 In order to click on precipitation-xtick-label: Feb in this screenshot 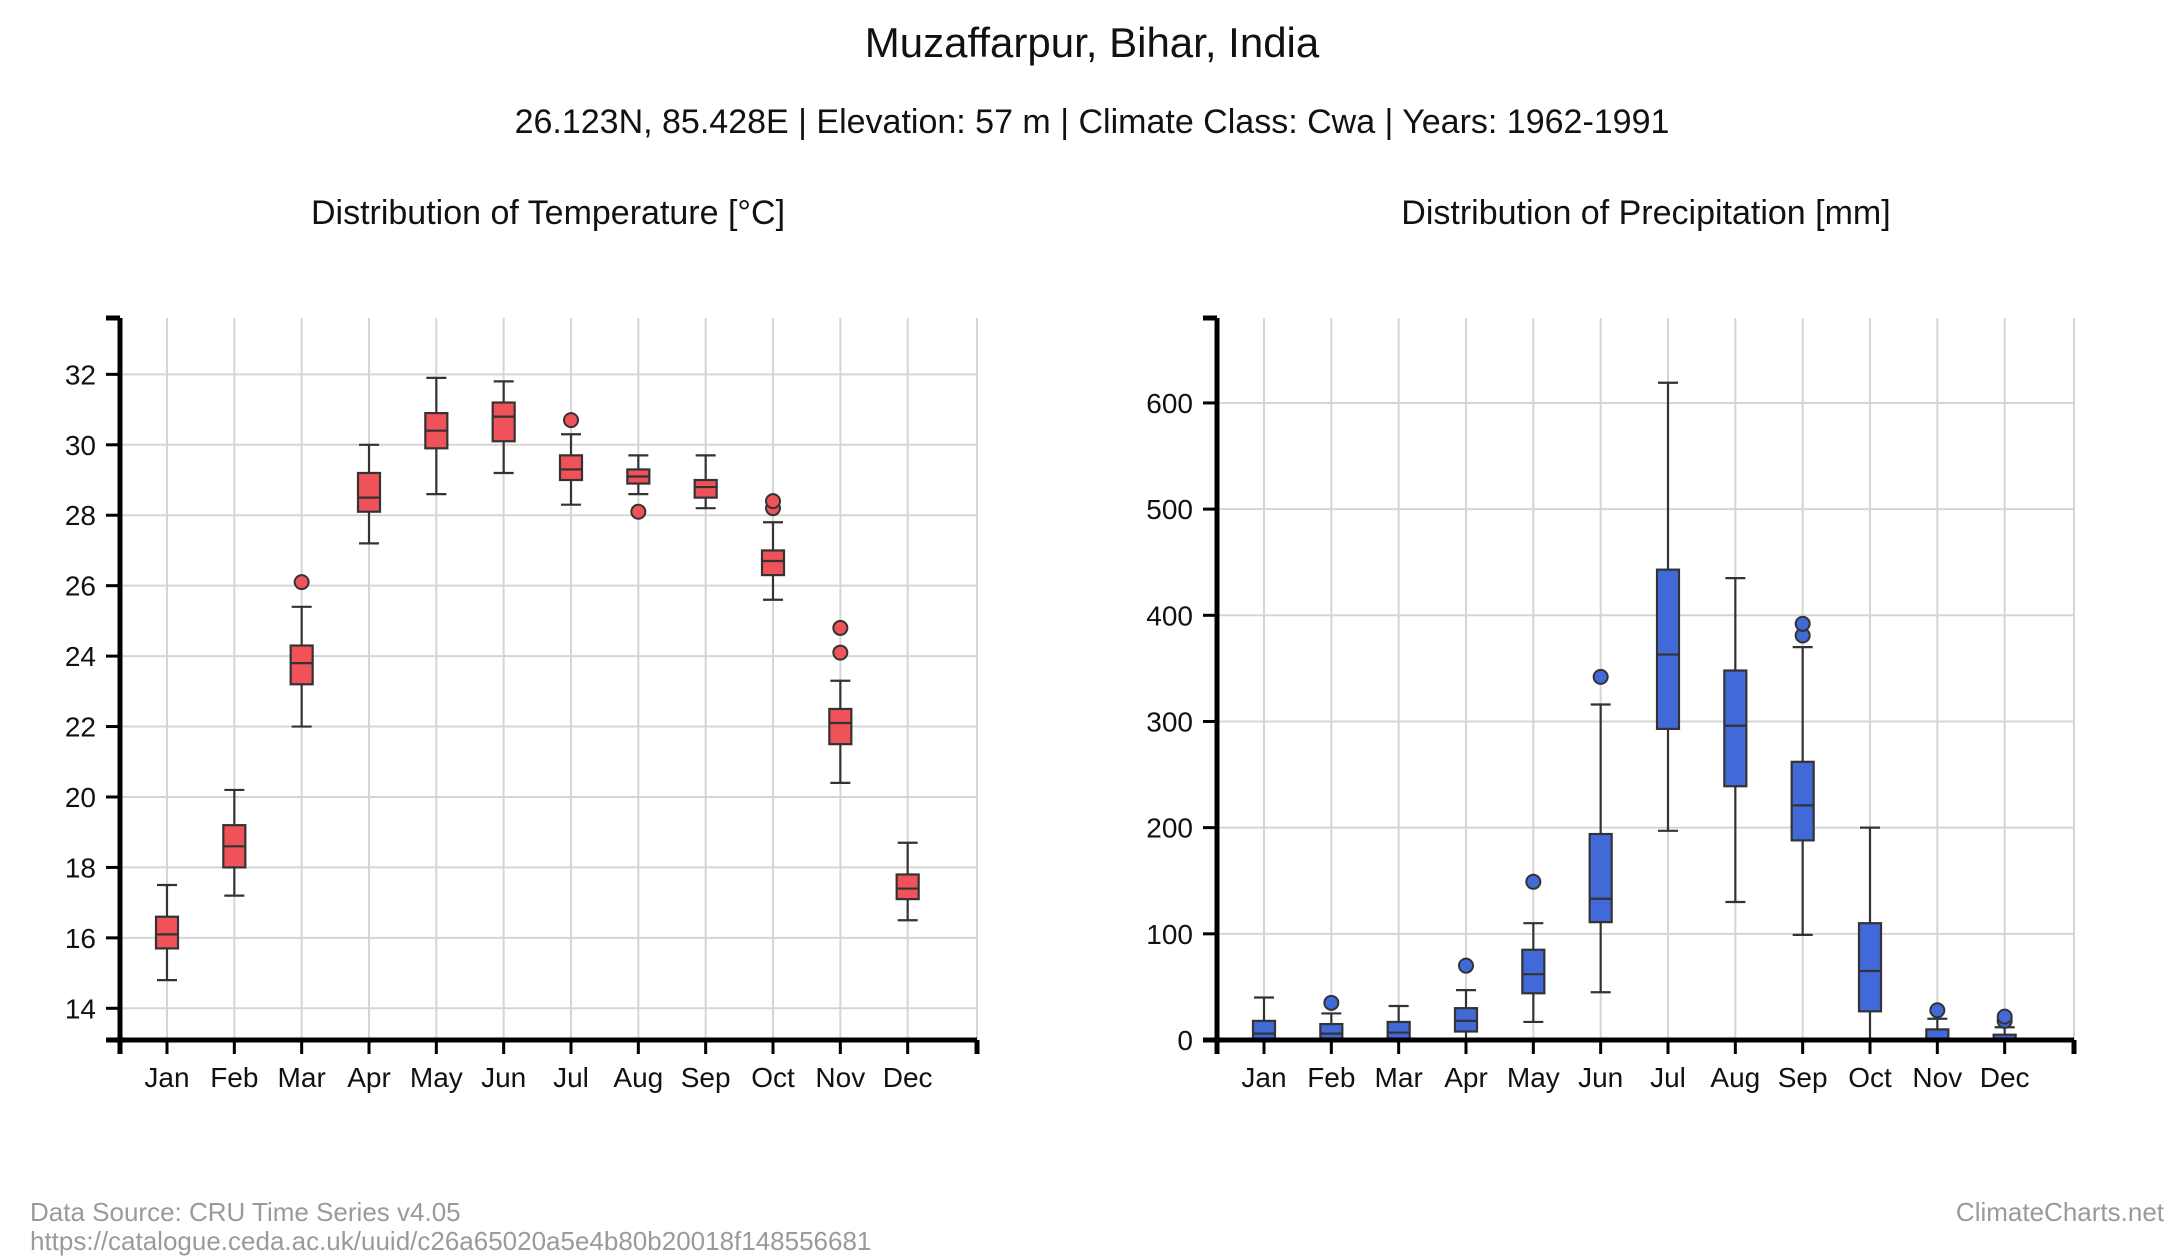, I will do `click(1331, 1077)`.